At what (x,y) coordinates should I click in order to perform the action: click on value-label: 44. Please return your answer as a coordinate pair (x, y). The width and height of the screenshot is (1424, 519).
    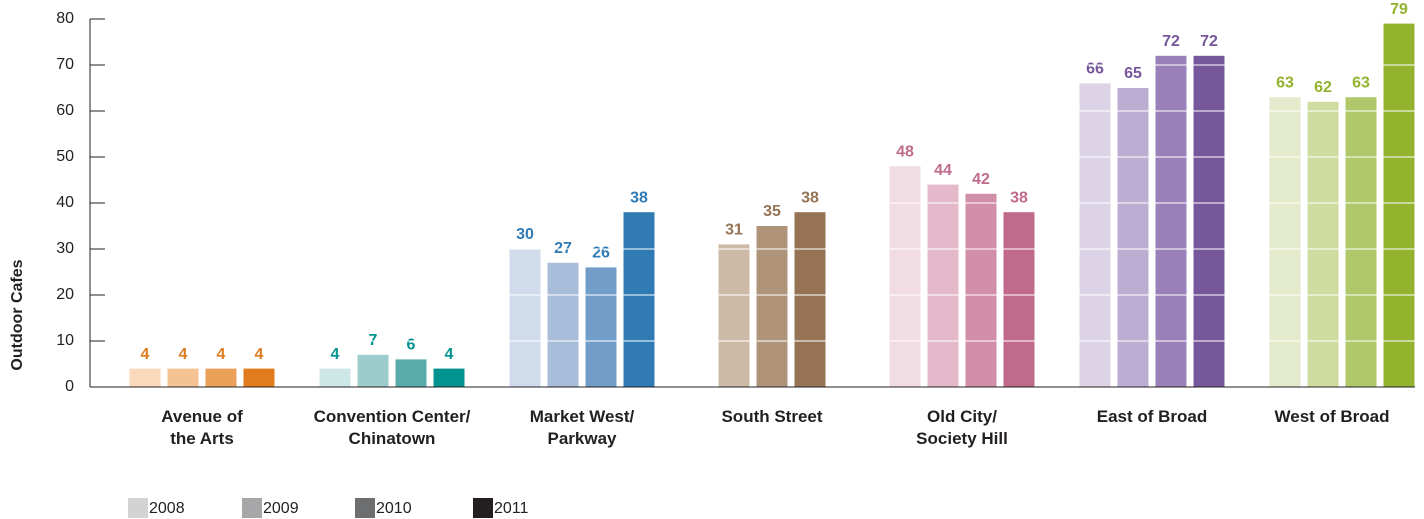
    Looking at the image, I should click on (943, 170).